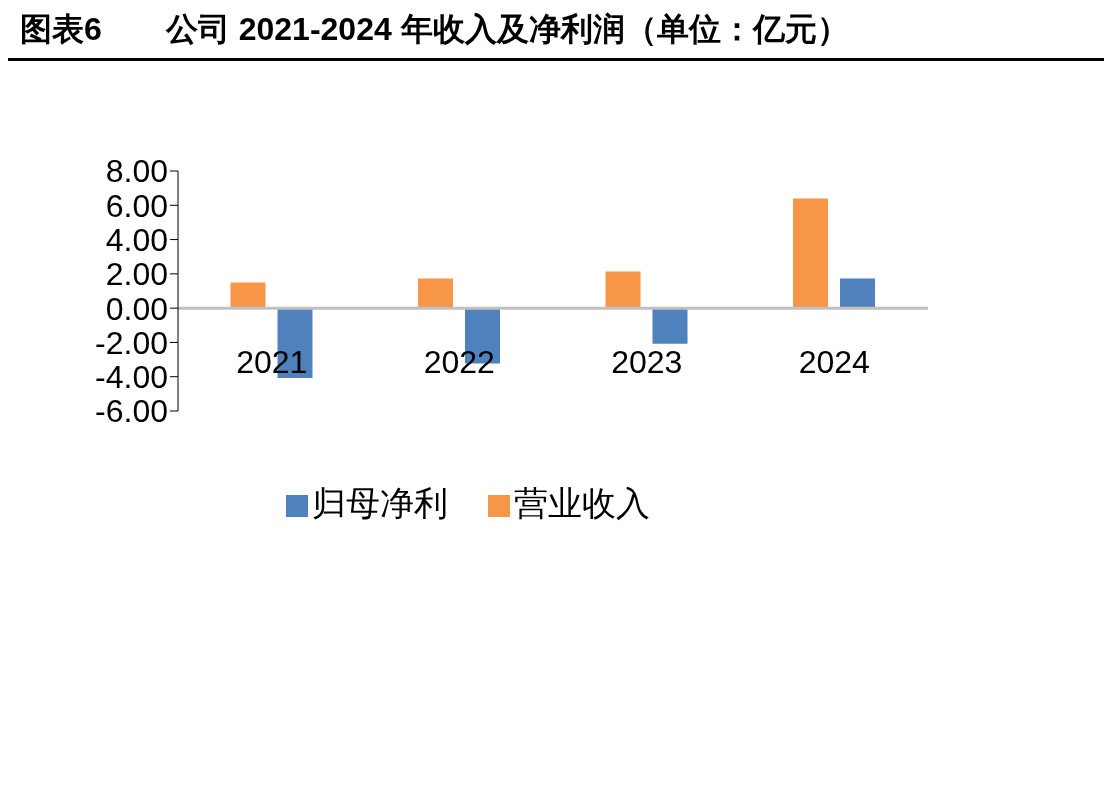 This screenshot has height=802, width=1112. I want to click on y-tick-label: -6.00, so click(131, 411).